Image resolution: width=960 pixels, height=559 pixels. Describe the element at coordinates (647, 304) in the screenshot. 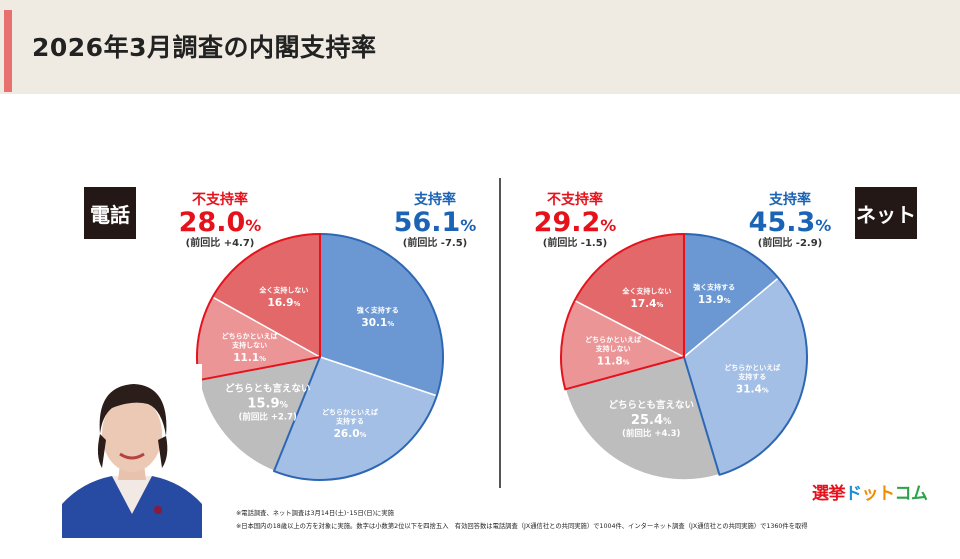

I see `net-slice-value-strong-oppose: 17.4%` at that location.